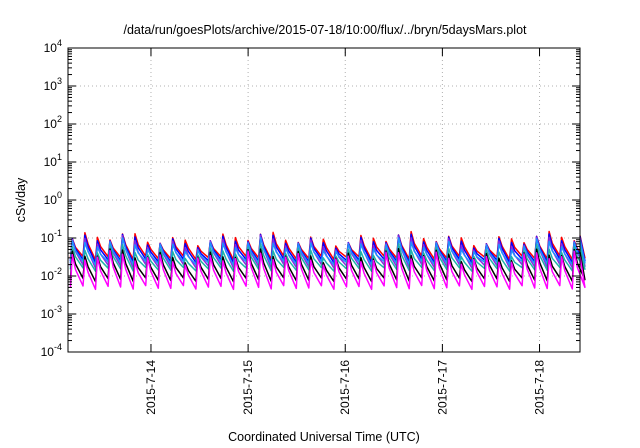 Image resolution: width=640 pixels, height=448 pixels. What do you see at coordinates (51, 274) in the screenshot?
I see `y-tick-label: 10⁻²` at bounding box center [51, 274].